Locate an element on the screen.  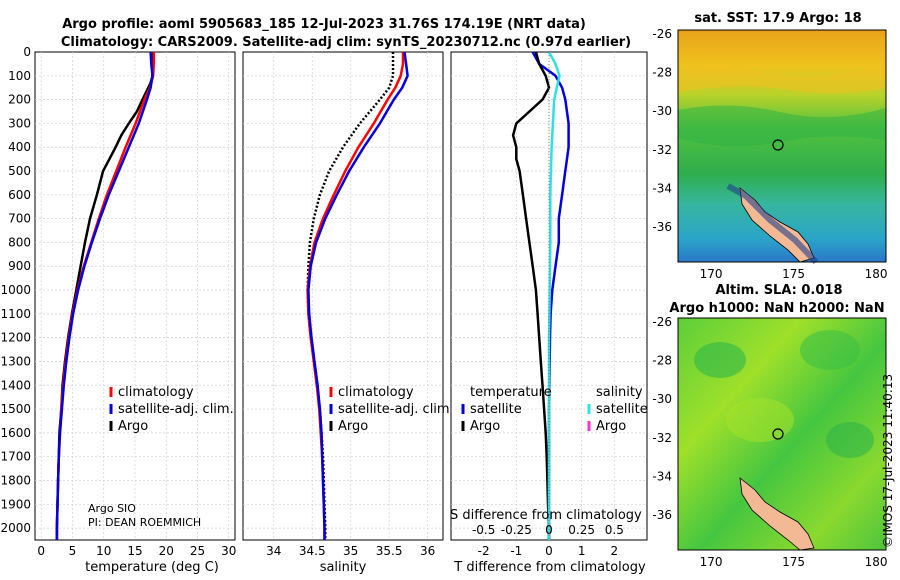
legend-t-satellite-label: satellite is located at coordinates (496, 409).